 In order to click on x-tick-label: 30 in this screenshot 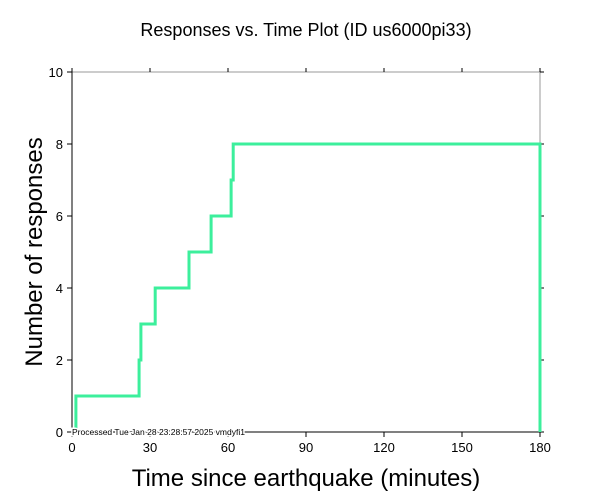, I will do `click(150, 447)`.